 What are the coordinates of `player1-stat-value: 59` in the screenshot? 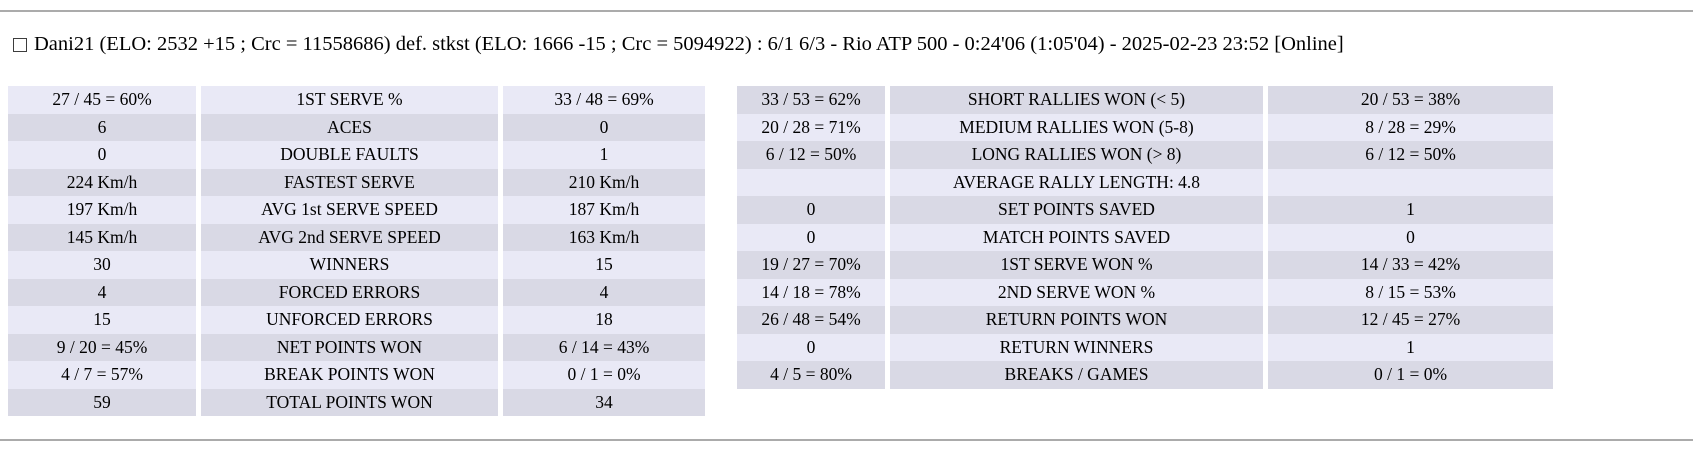 It's located at (102, 402).